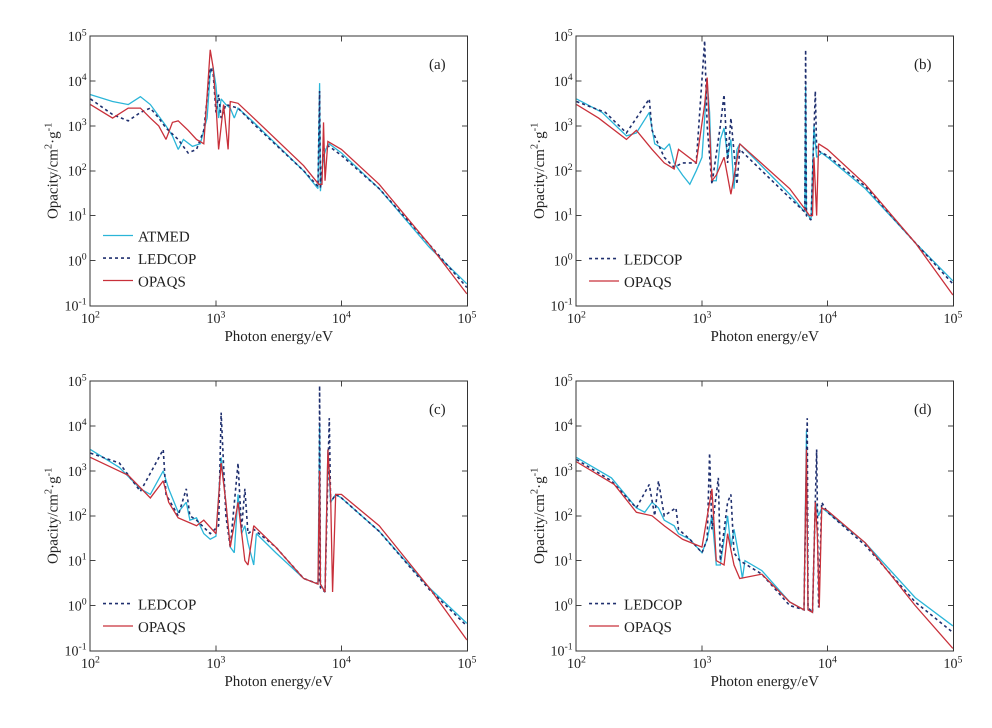  What do you see at coordinates (437, 65) in the screenshot?
I see `annotation: (a)` at bounding box center [437, 65].